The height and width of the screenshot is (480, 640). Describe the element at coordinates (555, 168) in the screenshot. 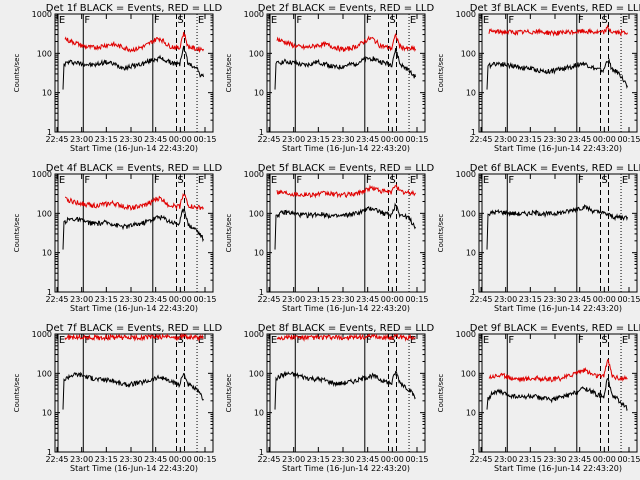

I see `panel-title: Det 6f BLACK = Events, RED = LLD` at that location.